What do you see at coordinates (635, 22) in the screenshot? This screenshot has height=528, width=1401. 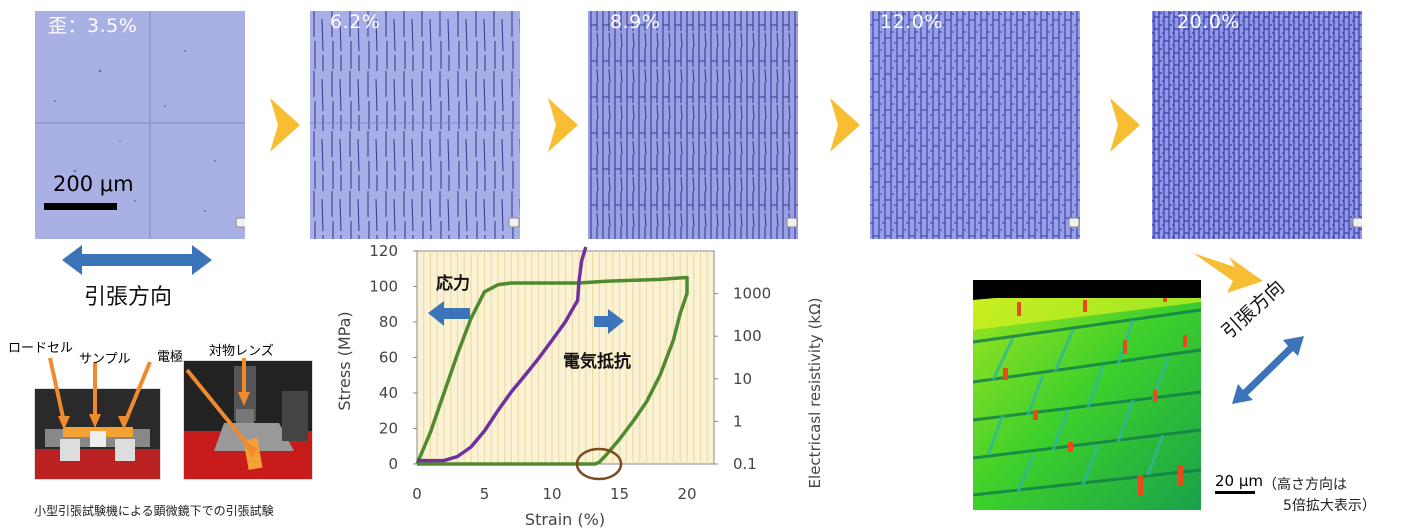 I see `strain-label-3: 8.9%` at bounding box center [635, 22].